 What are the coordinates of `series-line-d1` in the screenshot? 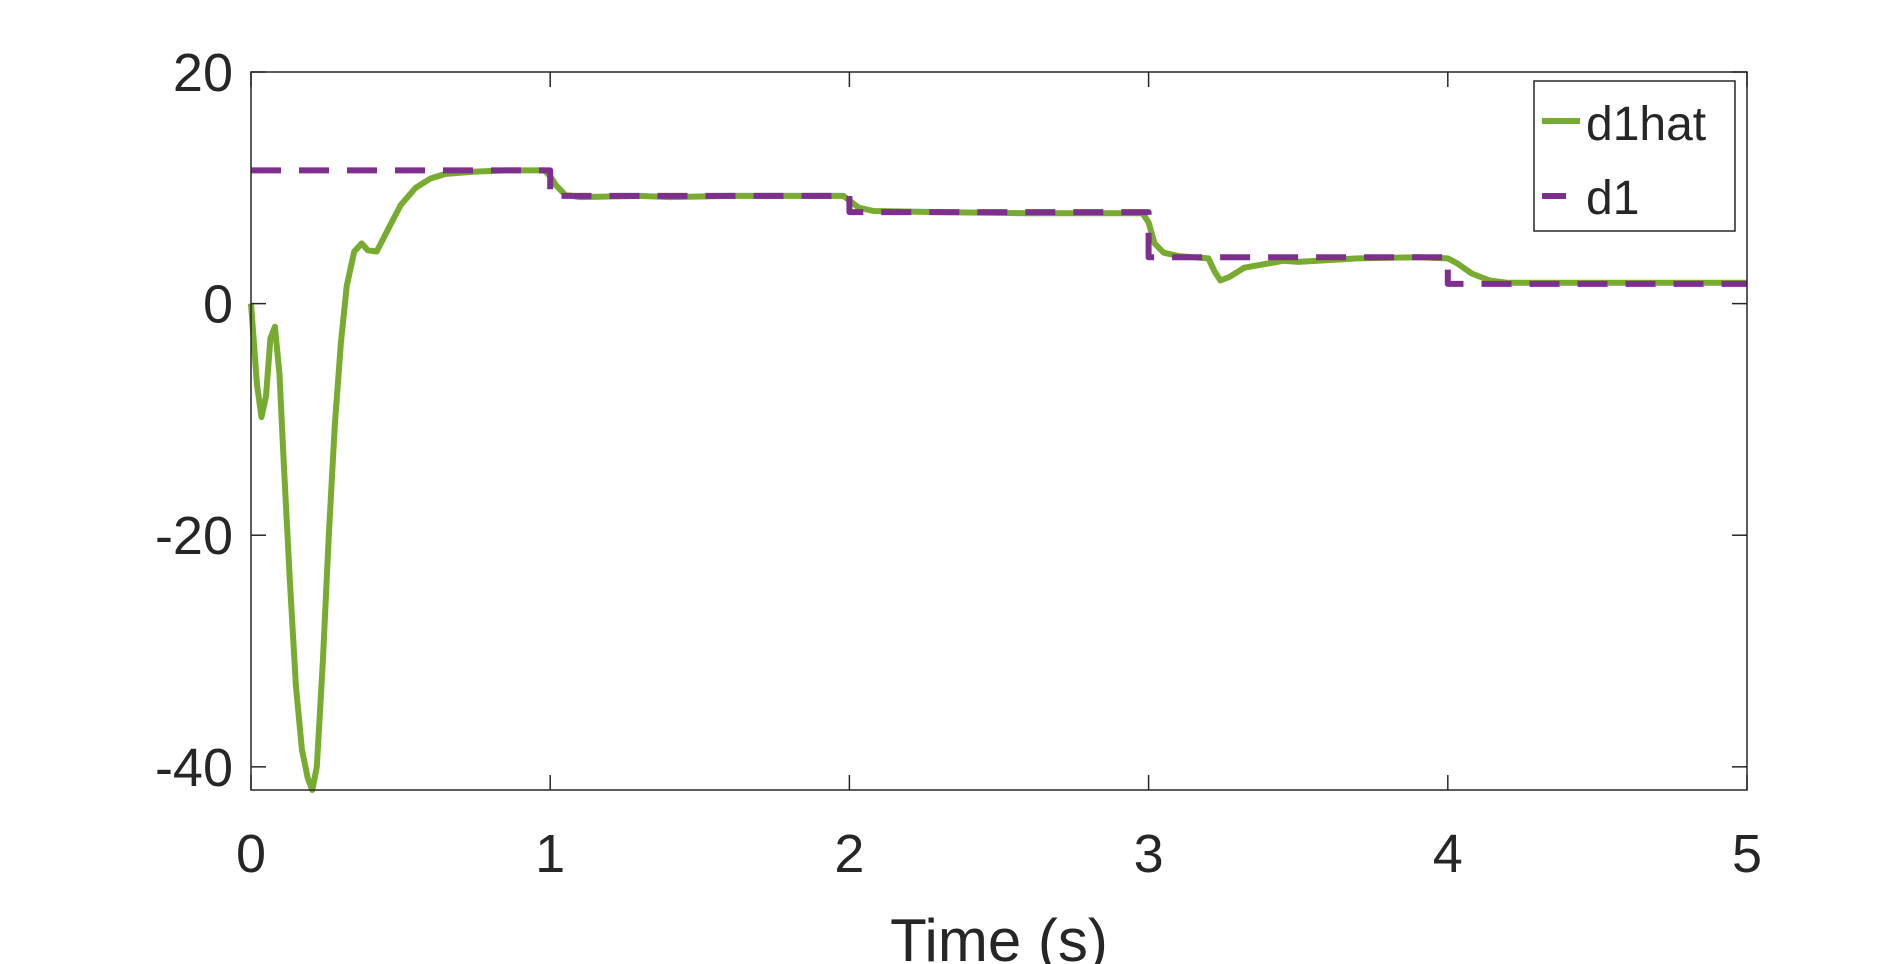 It's located at (999, 227).